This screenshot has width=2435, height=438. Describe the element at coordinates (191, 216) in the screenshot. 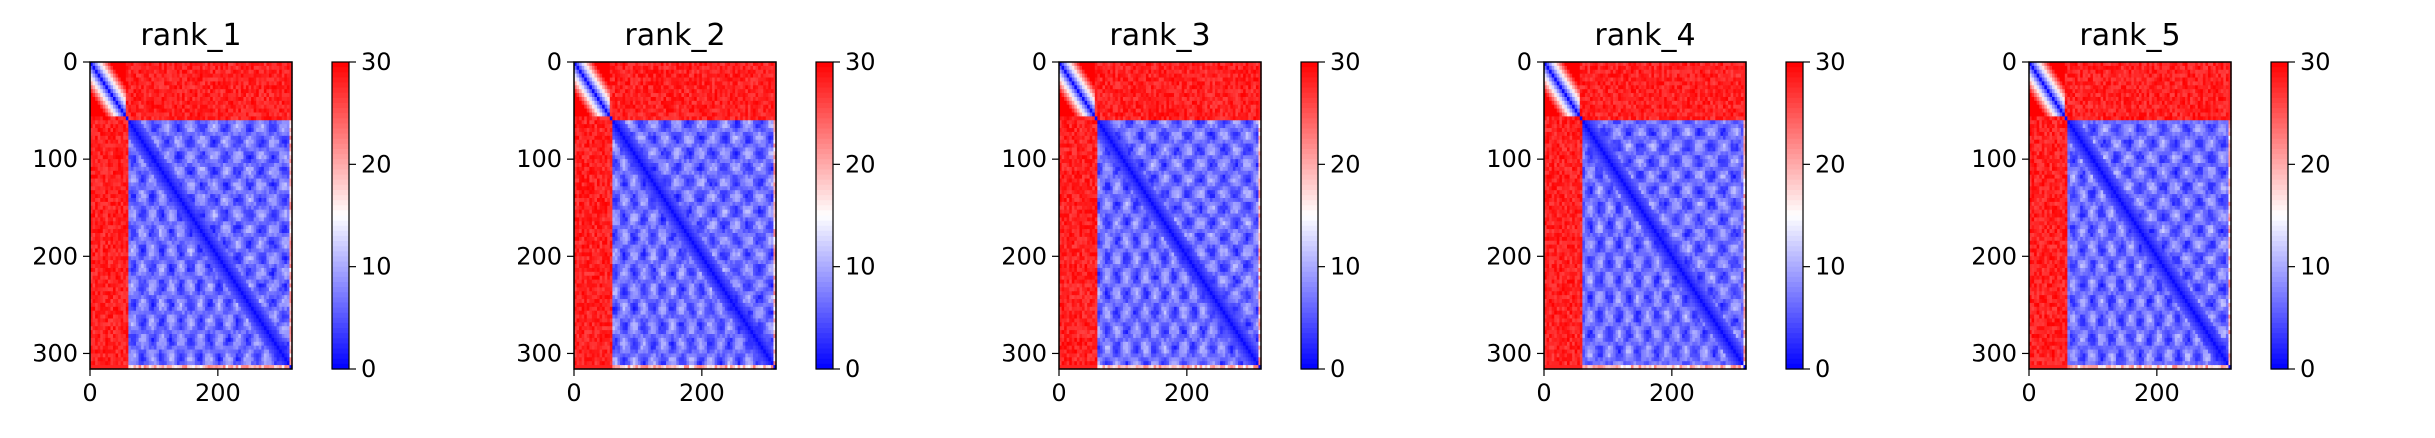

I see `heatmap-cells` at that location.